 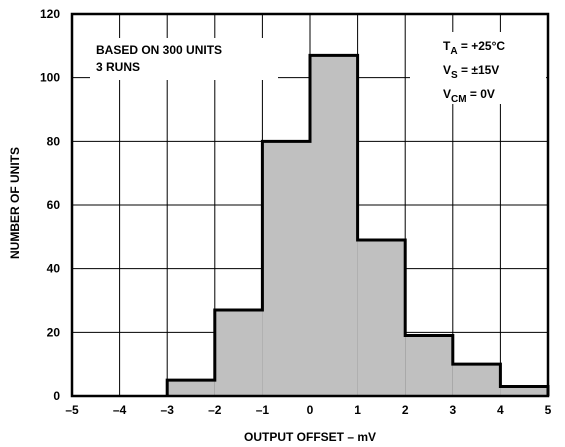 I want to click on x-tick-label: –5, so click(x=72, y=410).